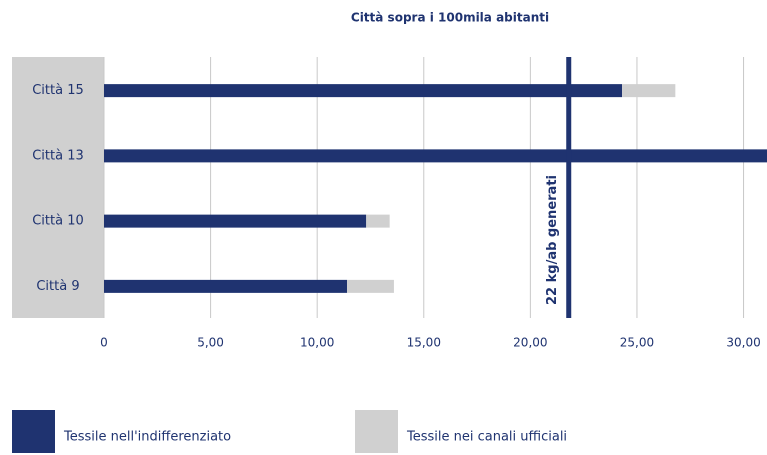  I want to click on x-tick-label: 10,00, so click(317, 343).